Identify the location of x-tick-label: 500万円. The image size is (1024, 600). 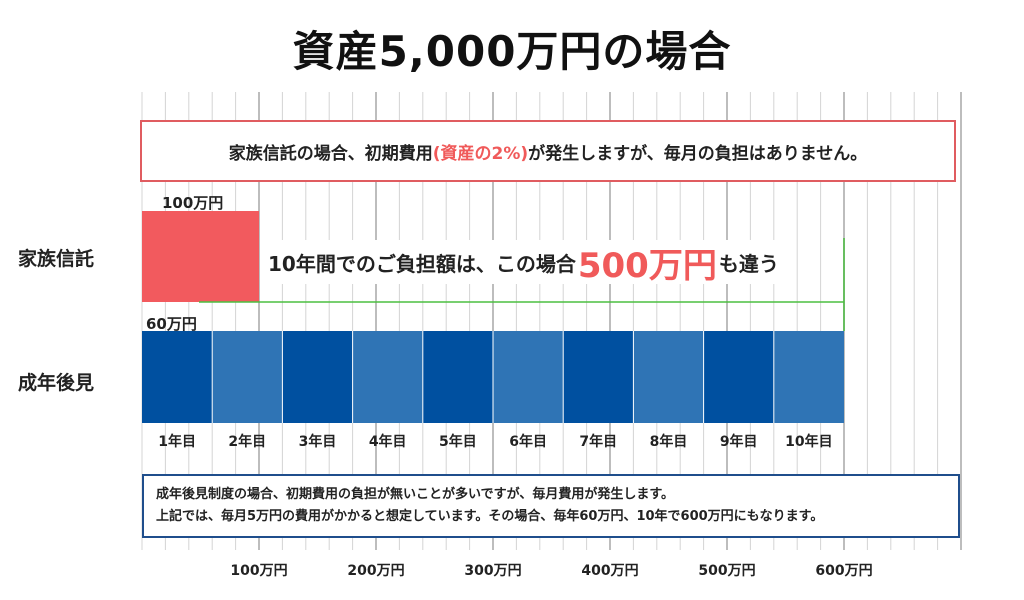
(726, 571).